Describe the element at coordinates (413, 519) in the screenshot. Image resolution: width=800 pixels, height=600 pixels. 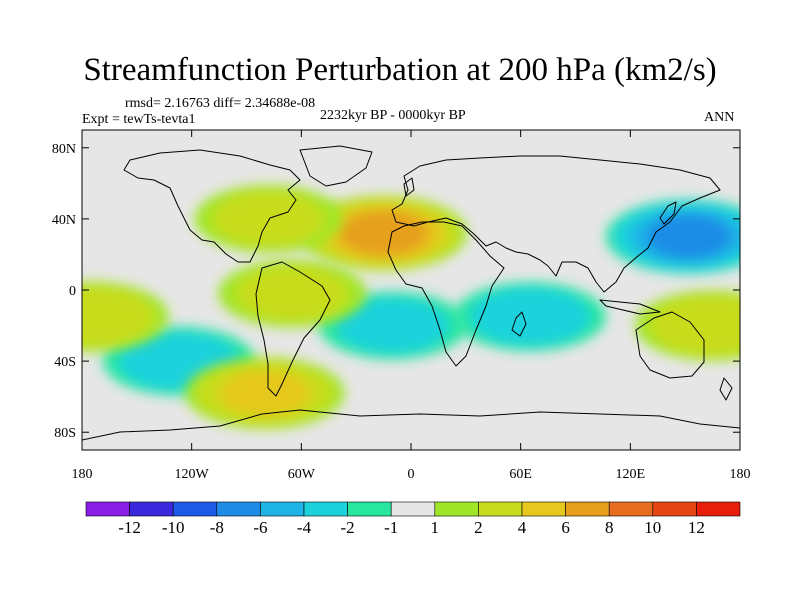
I see `colorbar: -12 -10 -8 -6 -4 -2 -1 1 2 4 6 8 10 12` at that location.